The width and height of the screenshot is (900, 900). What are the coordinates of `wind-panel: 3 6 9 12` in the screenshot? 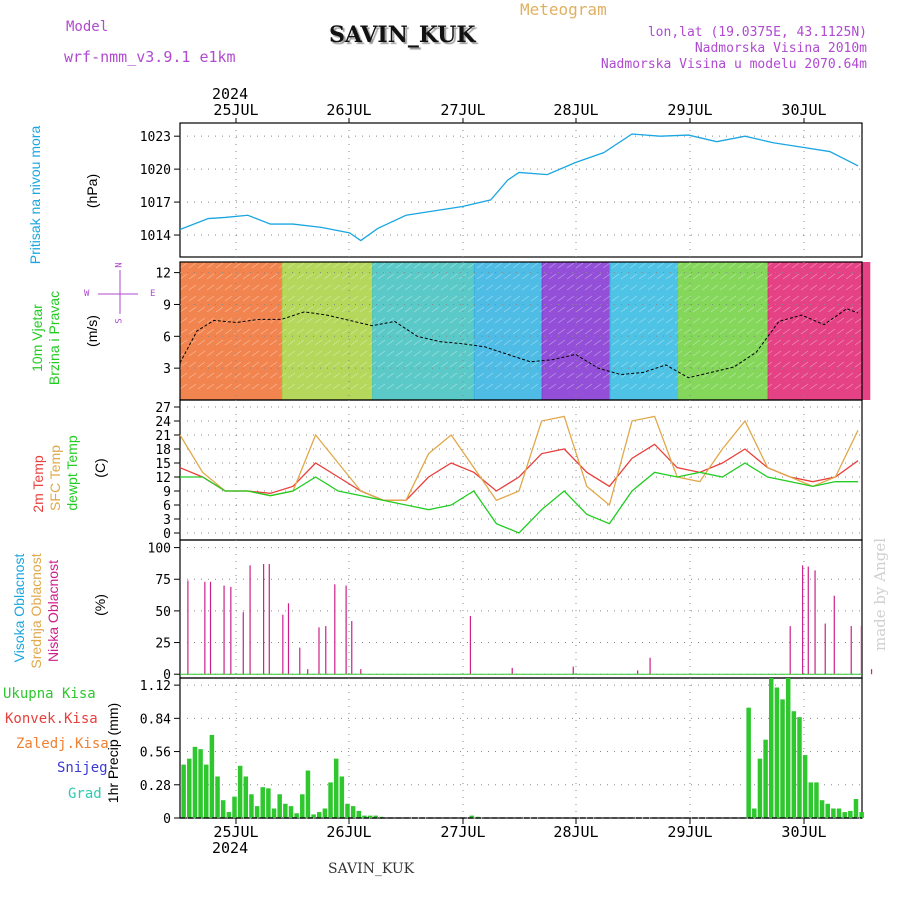 It's located at (513, 331).